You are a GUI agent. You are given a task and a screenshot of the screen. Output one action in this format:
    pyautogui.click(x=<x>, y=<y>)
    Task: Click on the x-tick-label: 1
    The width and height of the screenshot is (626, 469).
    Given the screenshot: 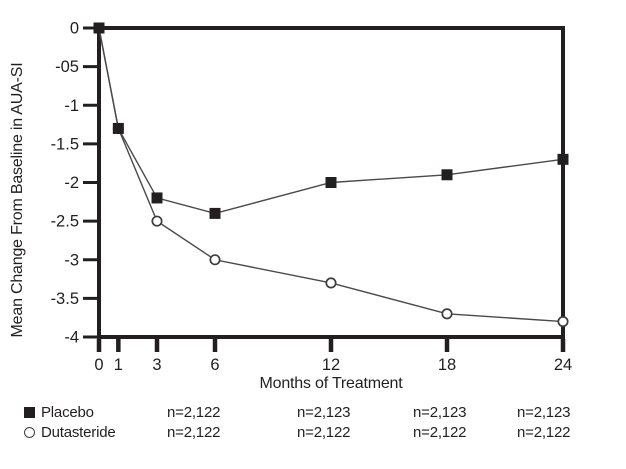 What is the action you would take?
    pyautogui.click(x=118, y=365)
    